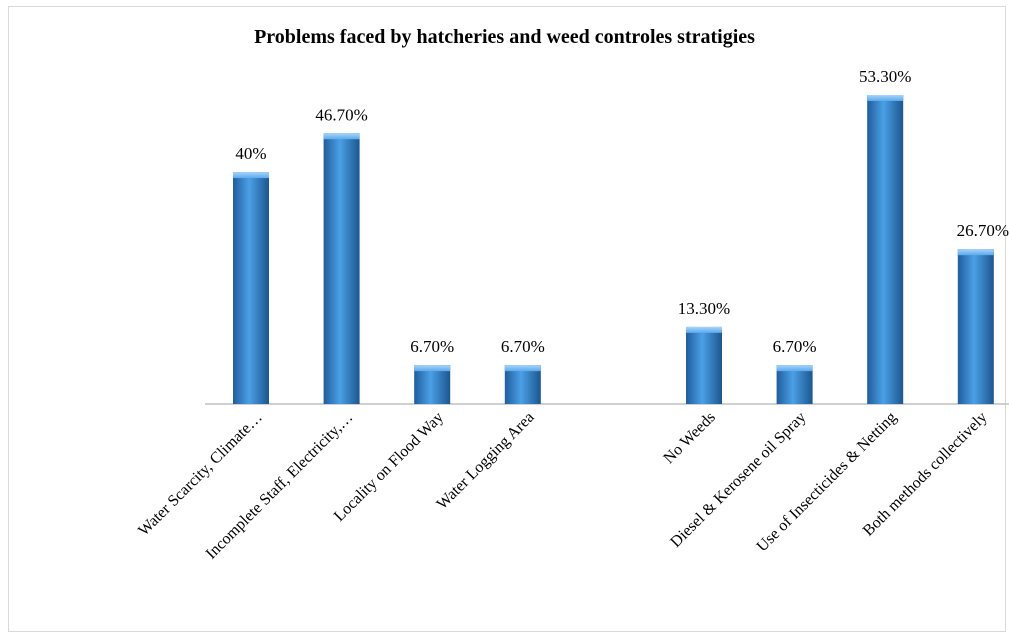  Describe the element at coordinates (341, 114) in the screenshot. I see `data-label-2: 46.70%` at that location.